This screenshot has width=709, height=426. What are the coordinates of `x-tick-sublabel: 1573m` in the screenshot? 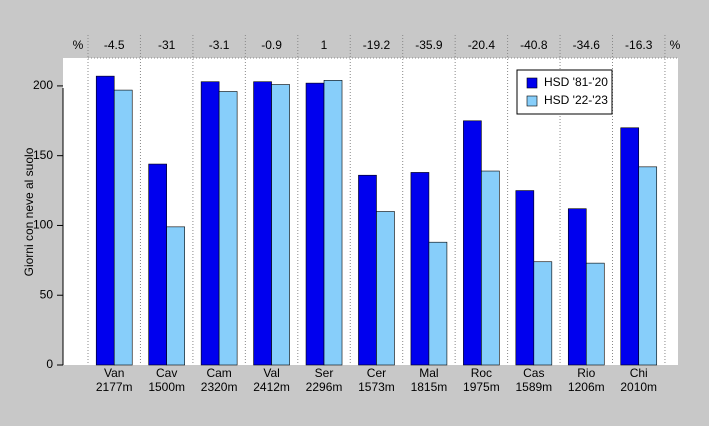 It's located at (376, 387).